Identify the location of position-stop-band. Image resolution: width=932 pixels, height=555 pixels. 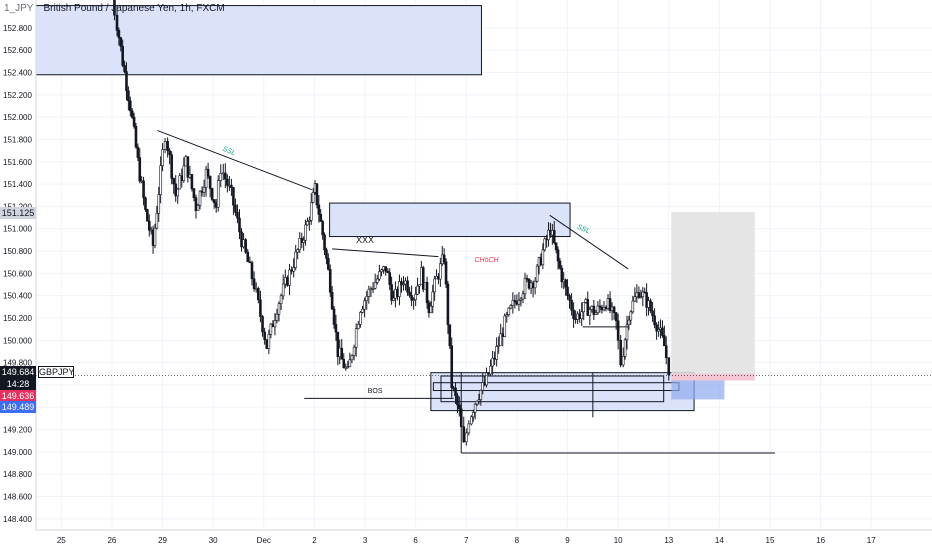
(713, 377).